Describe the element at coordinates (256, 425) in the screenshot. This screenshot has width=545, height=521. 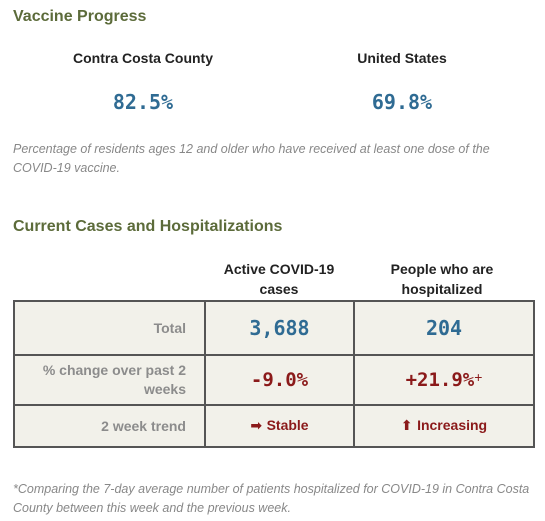
I see `arrow-right-icon: ➡` at that location.